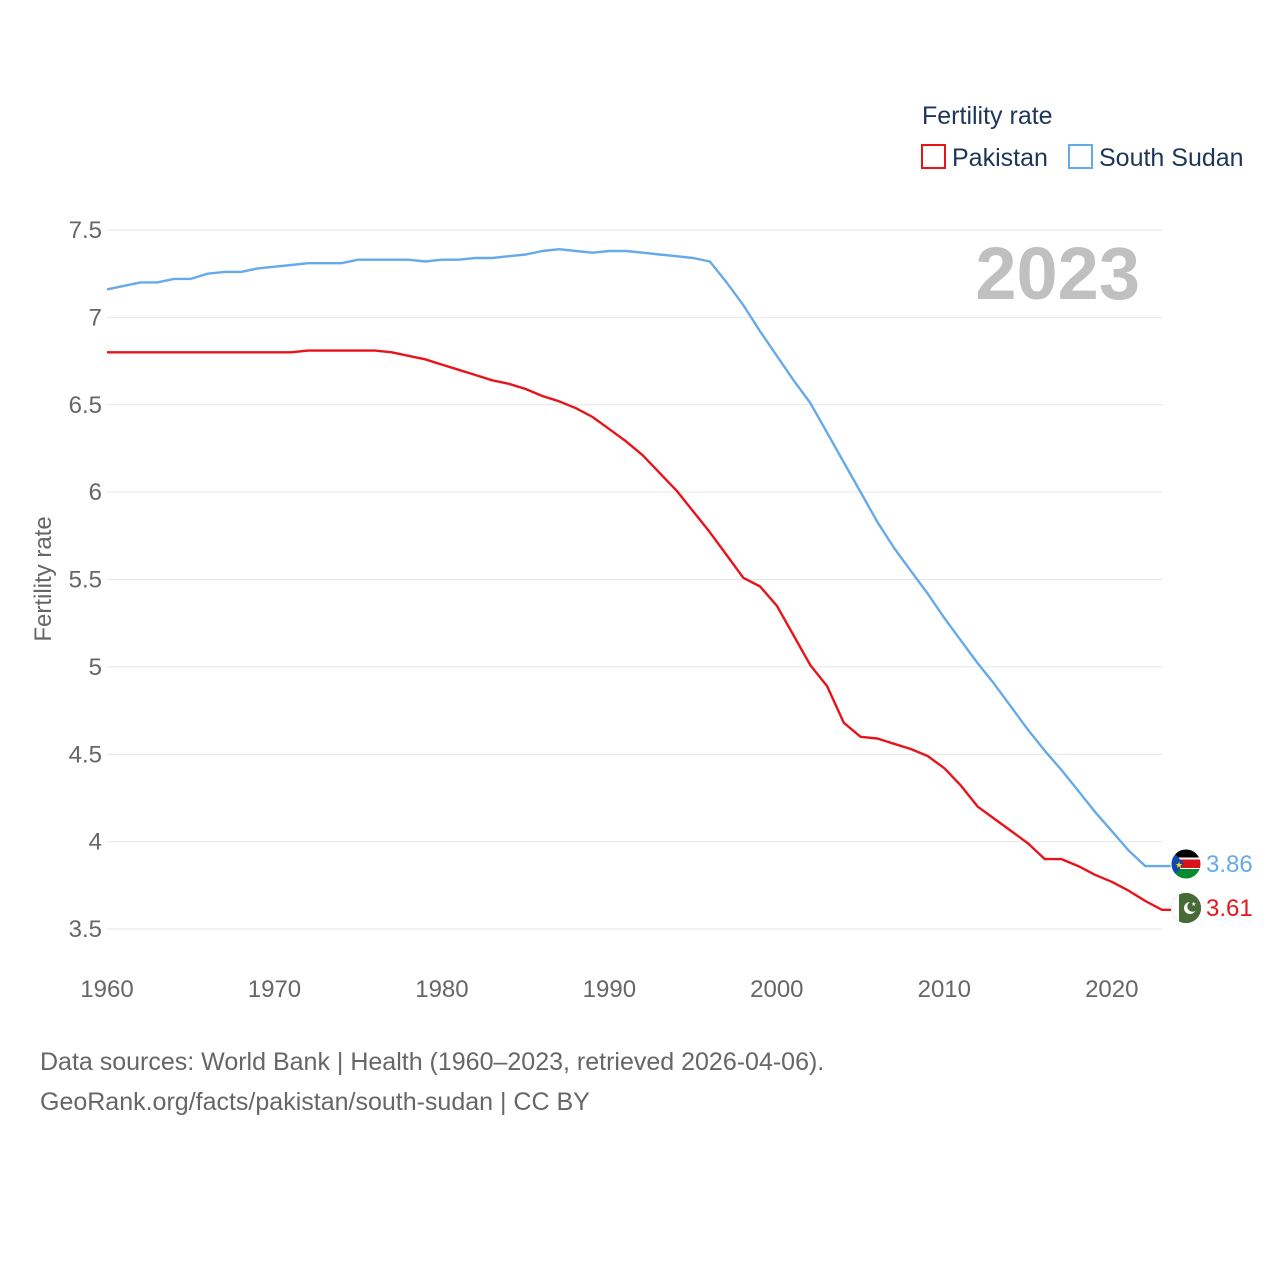  I want to click on x-tick-label: 1980, so click(441, 989).